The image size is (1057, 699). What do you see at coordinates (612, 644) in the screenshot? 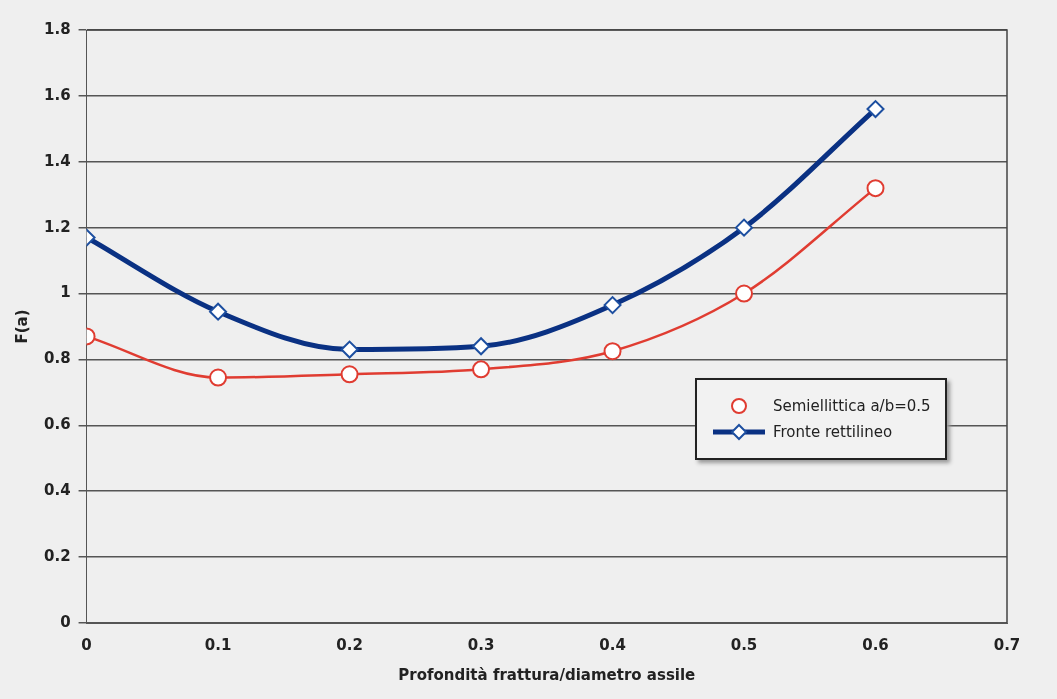
I see `x-tick-label: 0.4` at bounding box center [612, 644].